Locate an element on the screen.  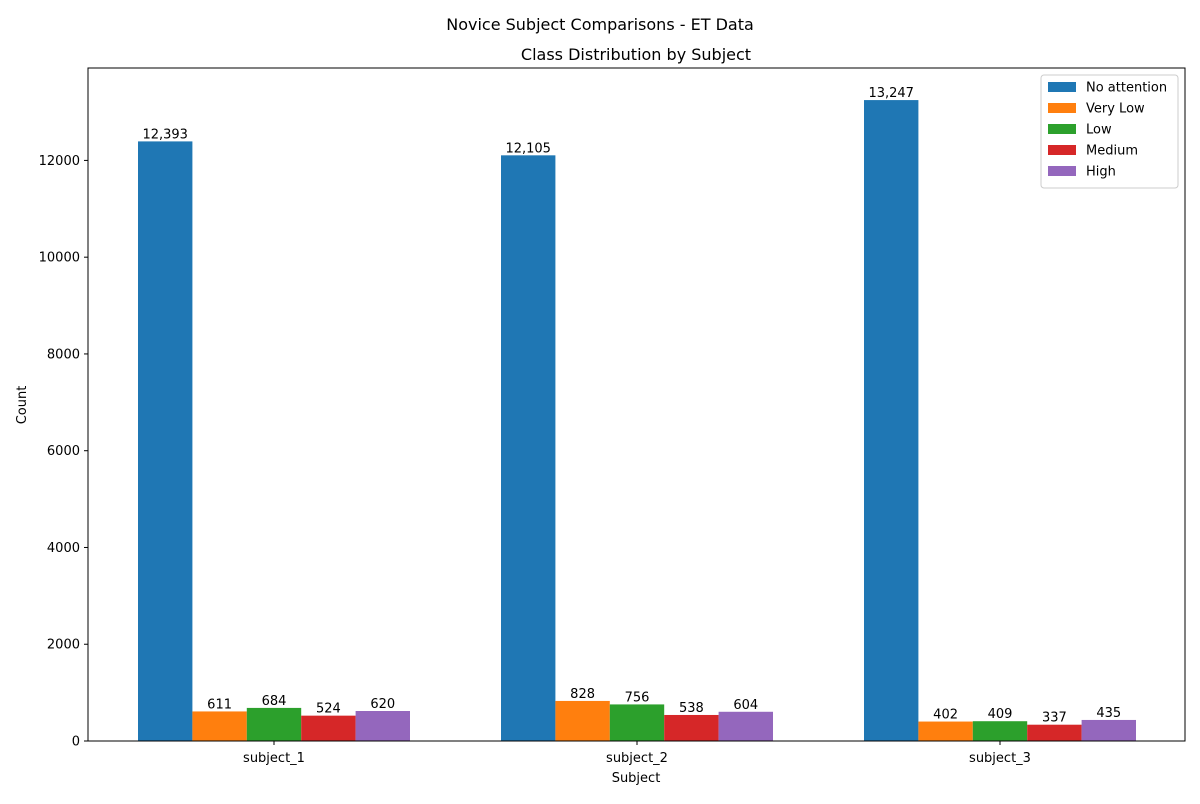
chart-title: Class Distribution by Subject is located at coordinates (636, 54).